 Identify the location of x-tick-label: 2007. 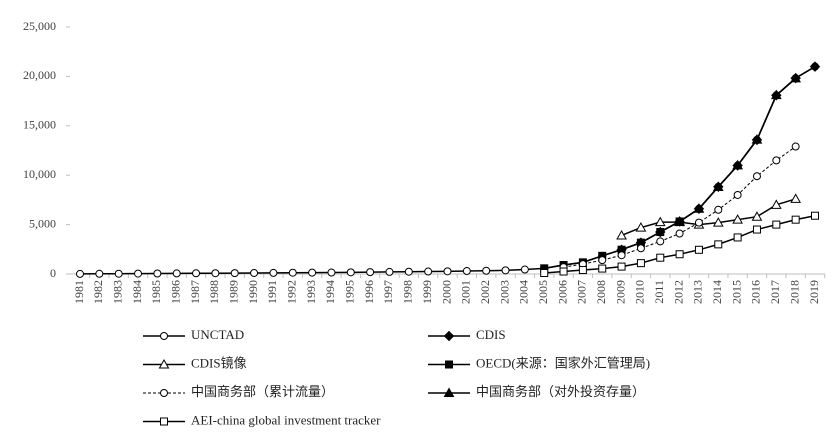
(582, 292).